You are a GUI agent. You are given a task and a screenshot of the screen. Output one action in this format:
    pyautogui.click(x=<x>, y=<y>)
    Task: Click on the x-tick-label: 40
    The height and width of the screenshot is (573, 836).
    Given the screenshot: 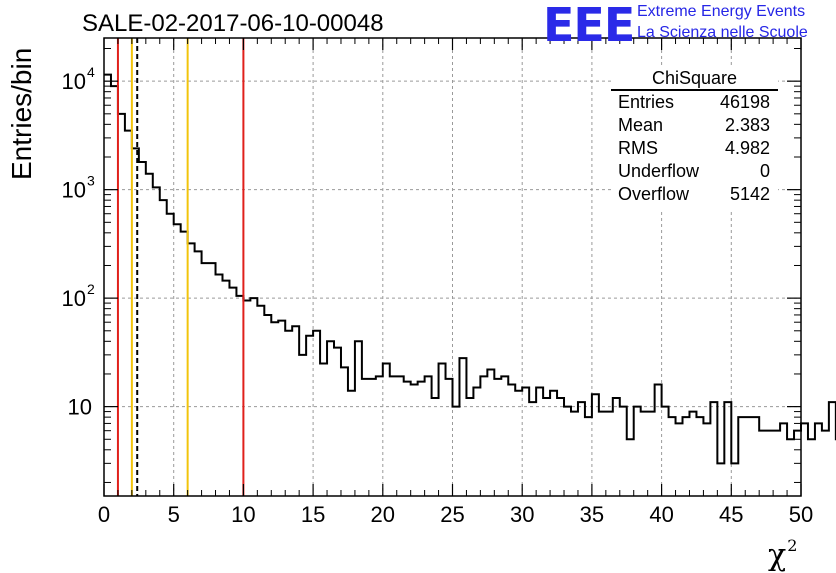 What is the action you would take?
    pyautogui.click(x=661, y=514)
    